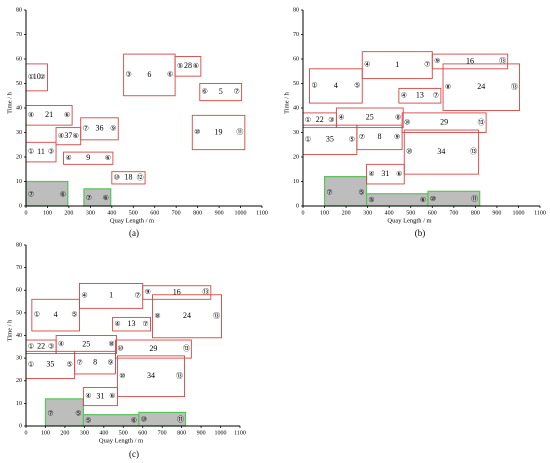 The width and height of the screenshot is (550, 463). Describe the element at coordinates (134, 233) in the screenshot. I see `panel-label: (a)` at that location.